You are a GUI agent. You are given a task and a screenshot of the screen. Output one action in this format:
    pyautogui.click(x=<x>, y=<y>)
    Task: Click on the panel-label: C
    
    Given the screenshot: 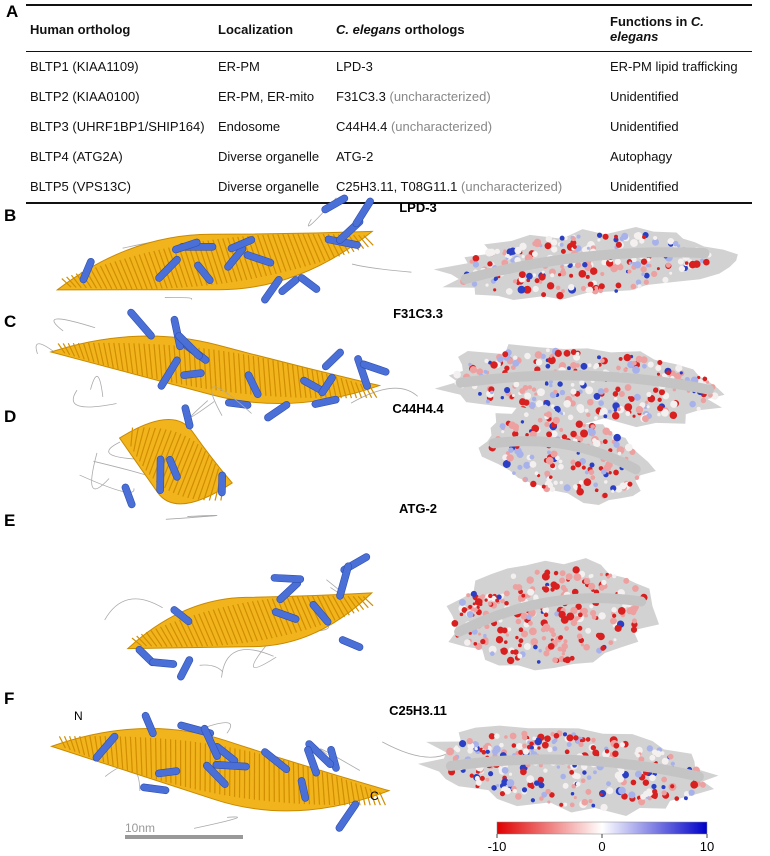 What is the action you would take?
    pyautogui.click(x=10, y=321)
    